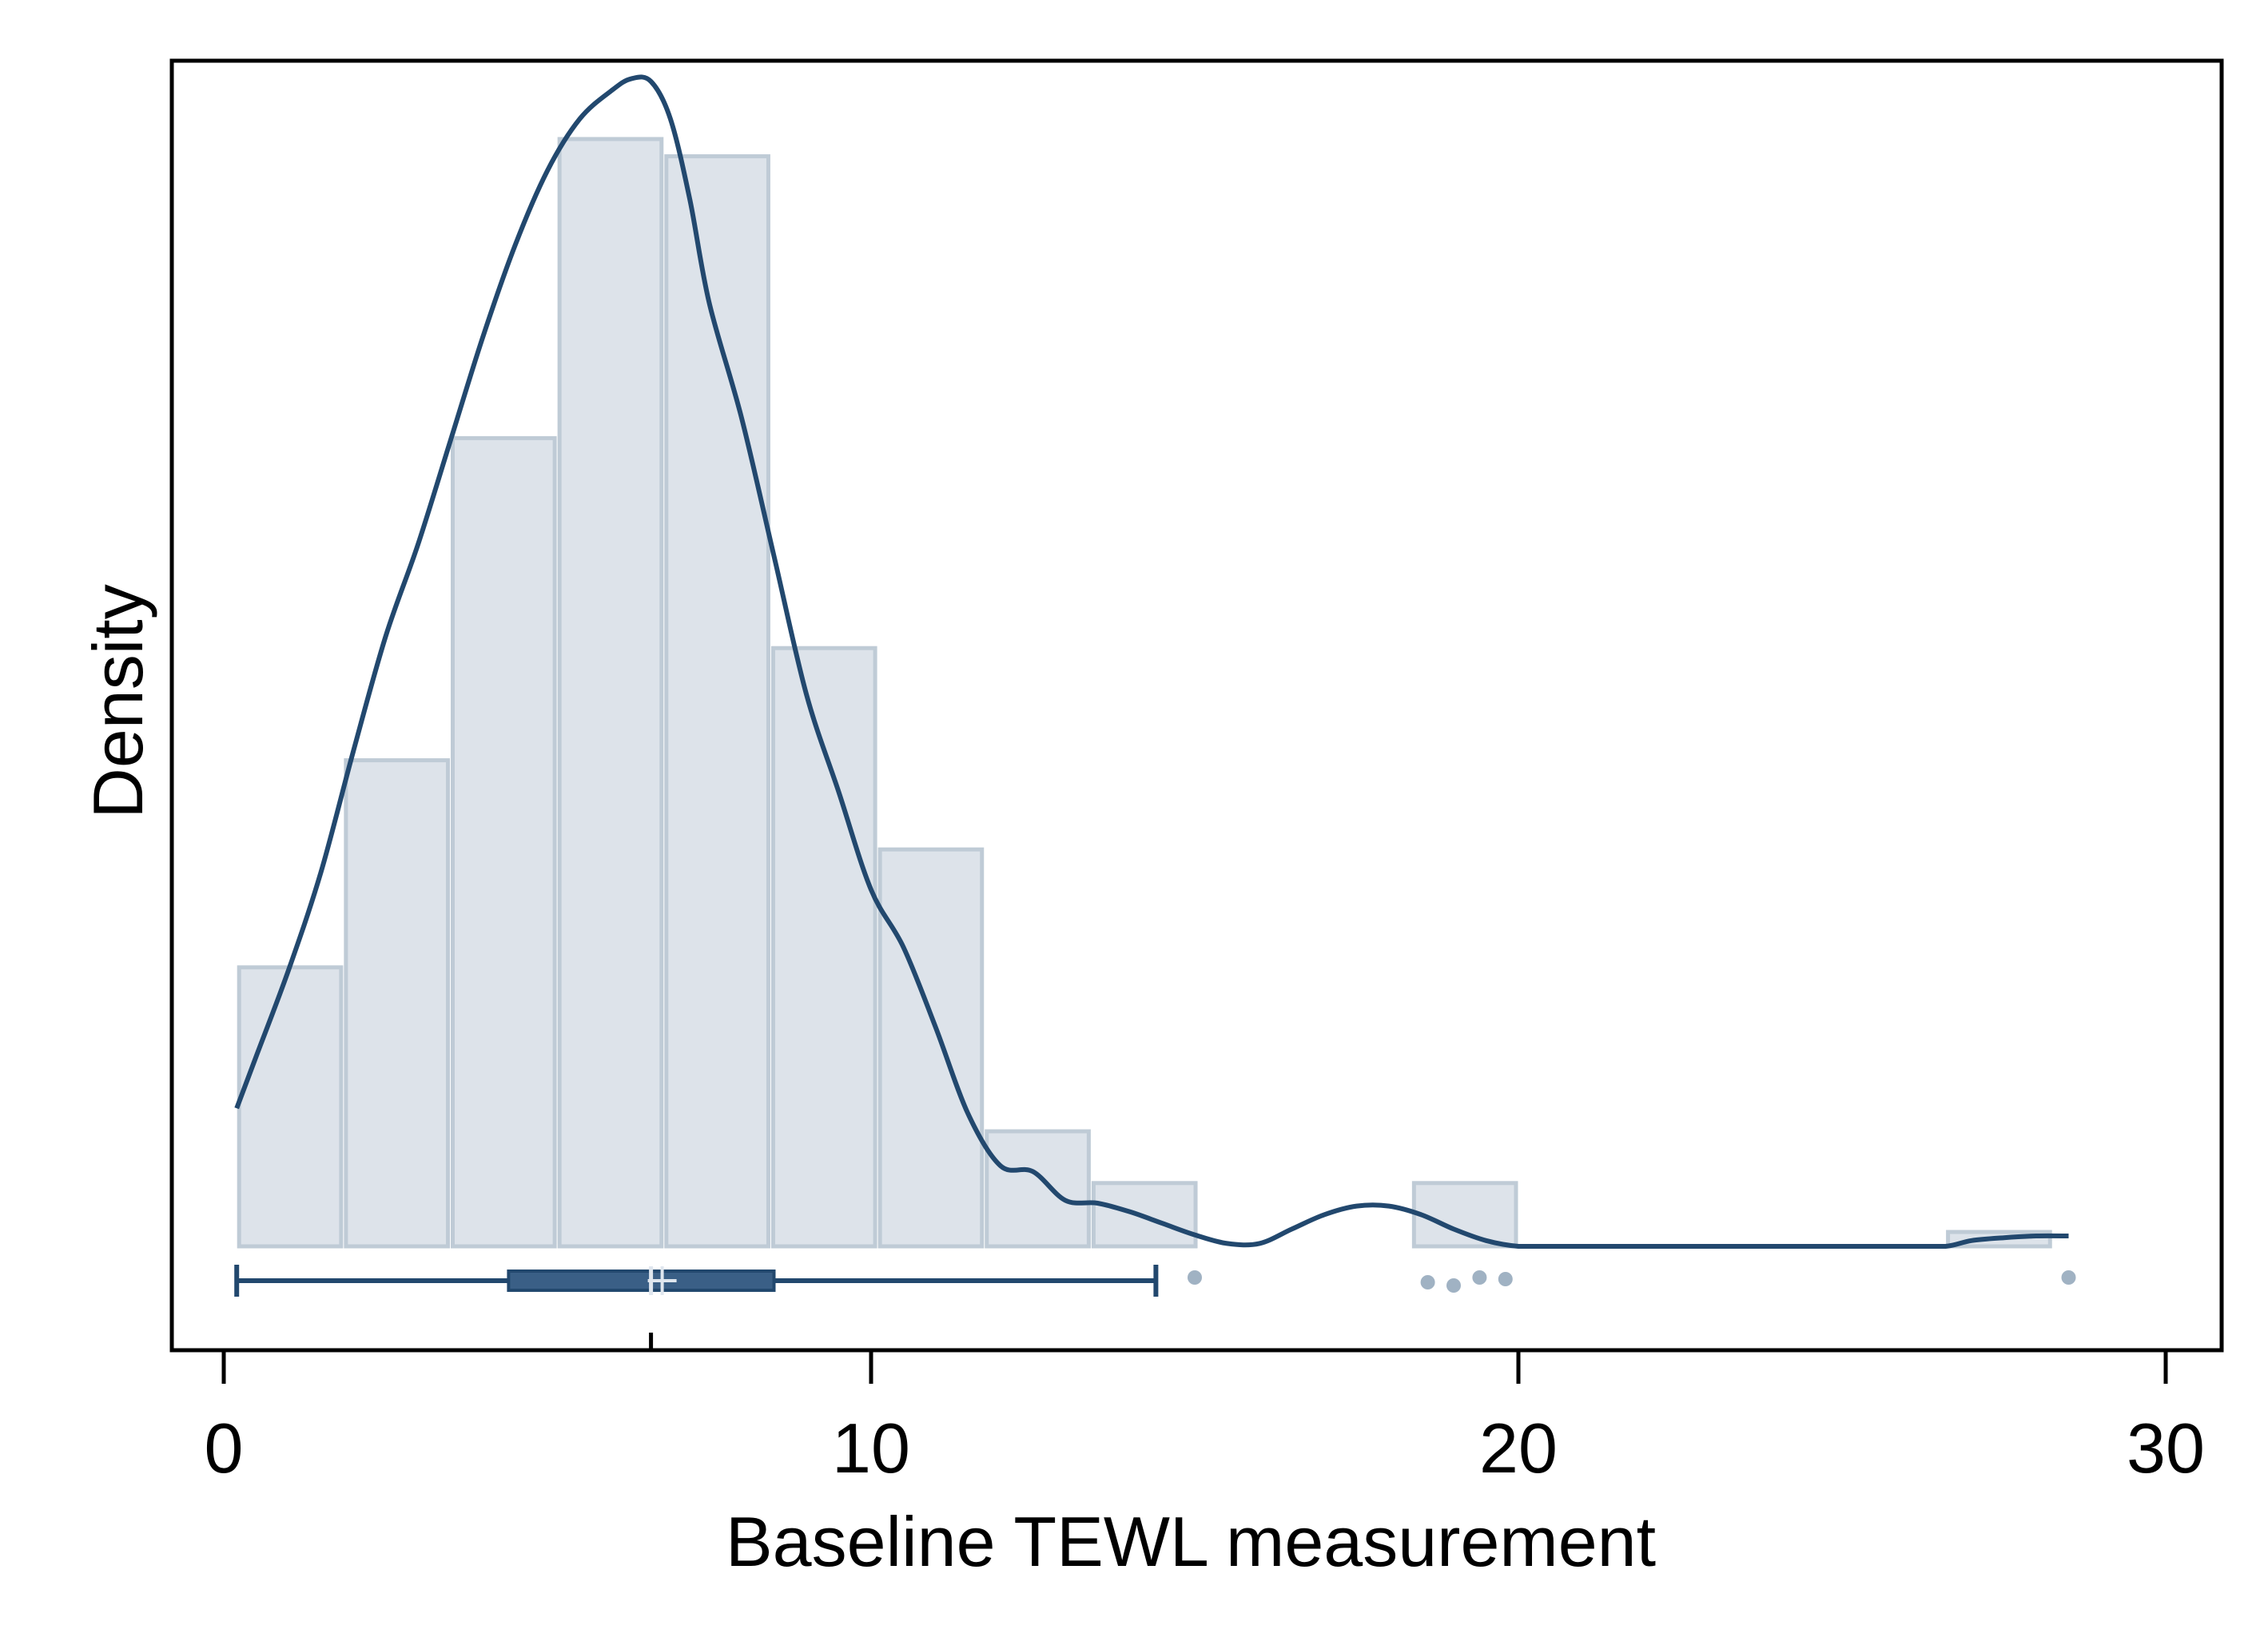  I want to click on x-tick-label: 20, so click(1518, 1448).